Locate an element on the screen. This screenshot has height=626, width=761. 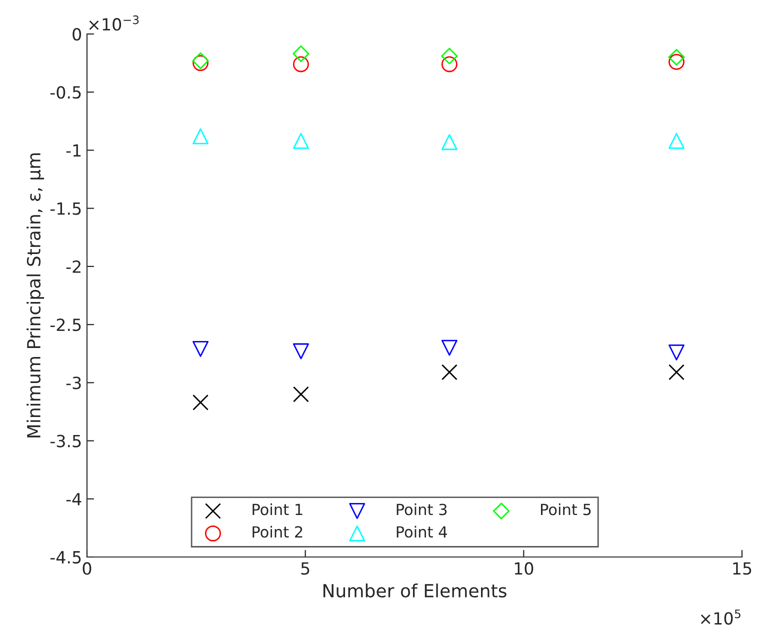
text: ×10$^{−3}$ is located at coordinates (114, 23).